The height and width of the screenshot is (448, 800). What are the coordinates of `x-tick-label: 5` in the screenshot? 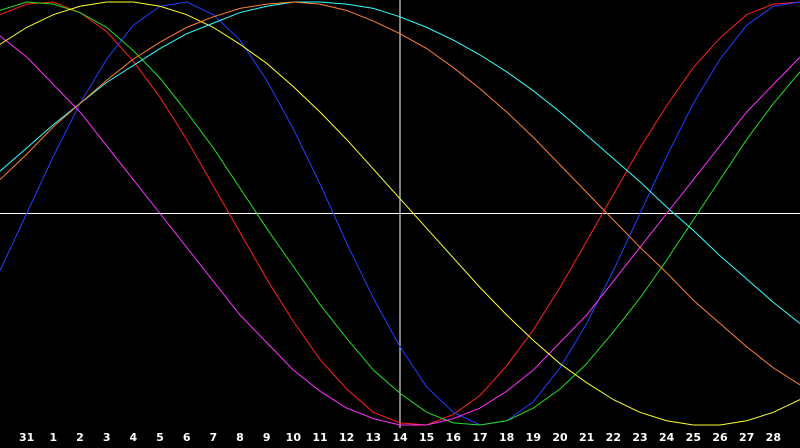 It's located at (160, 437).